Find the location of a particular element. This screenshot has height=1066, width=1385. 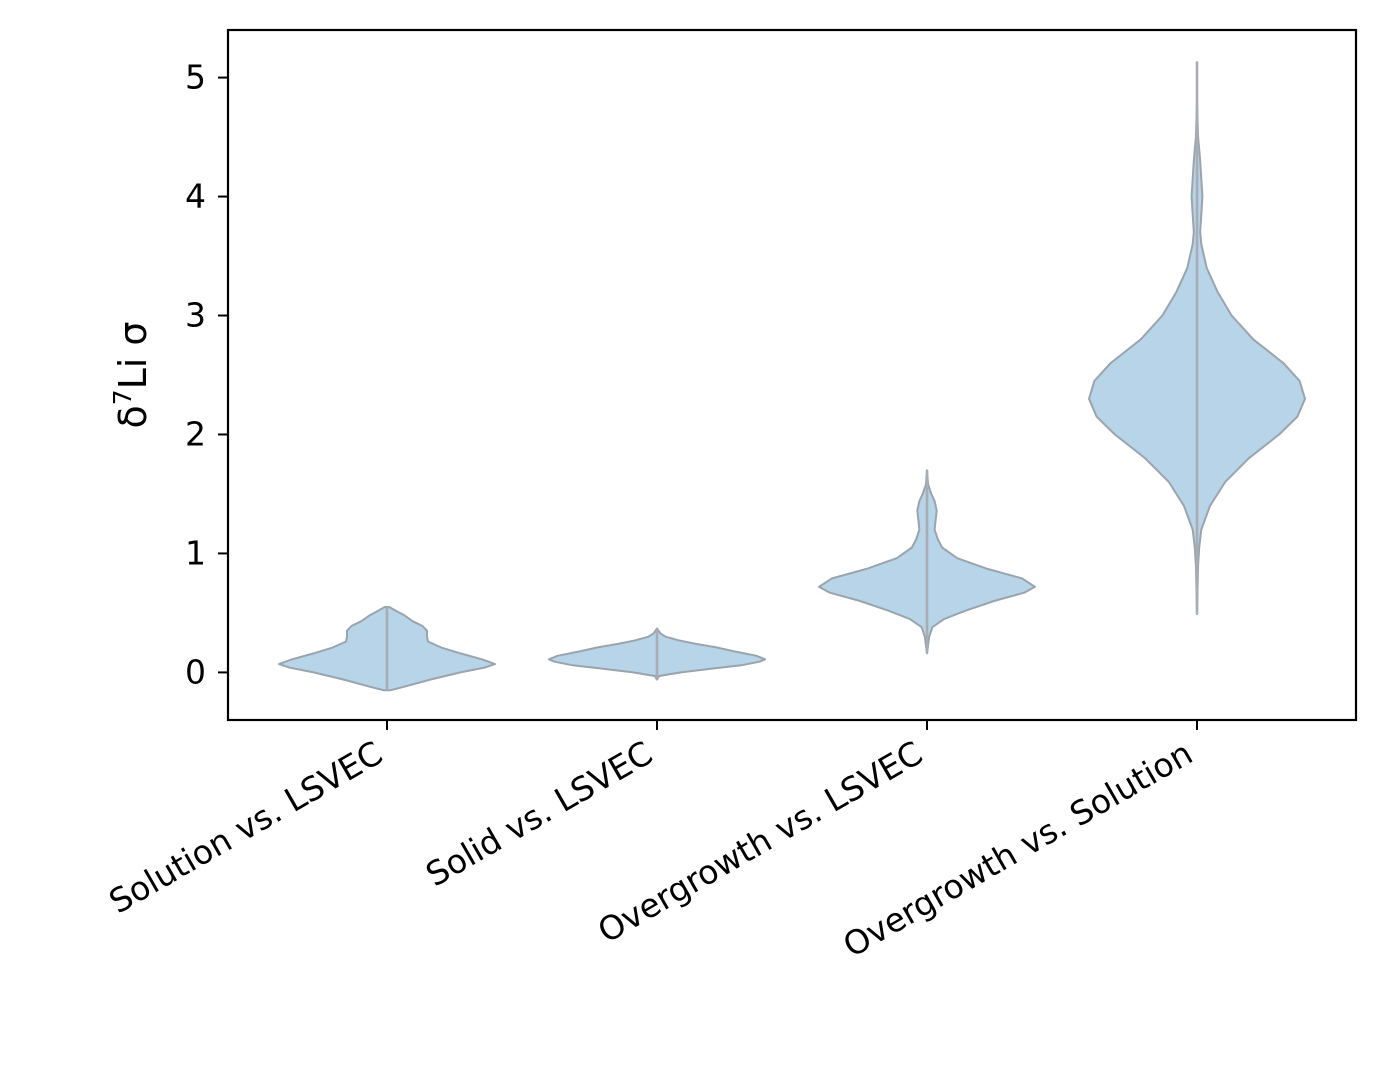

y-axis: 0 1 2 3 4 5 is located at coordinates (206, 374).